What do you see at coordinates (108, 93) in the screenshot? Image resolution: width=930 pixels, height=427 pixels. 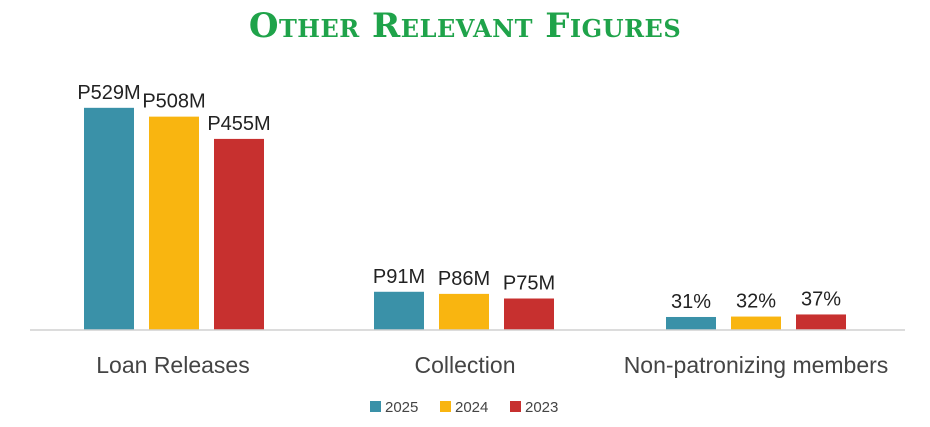 I see `data-label: P529M` at bounding box center [108, 93].